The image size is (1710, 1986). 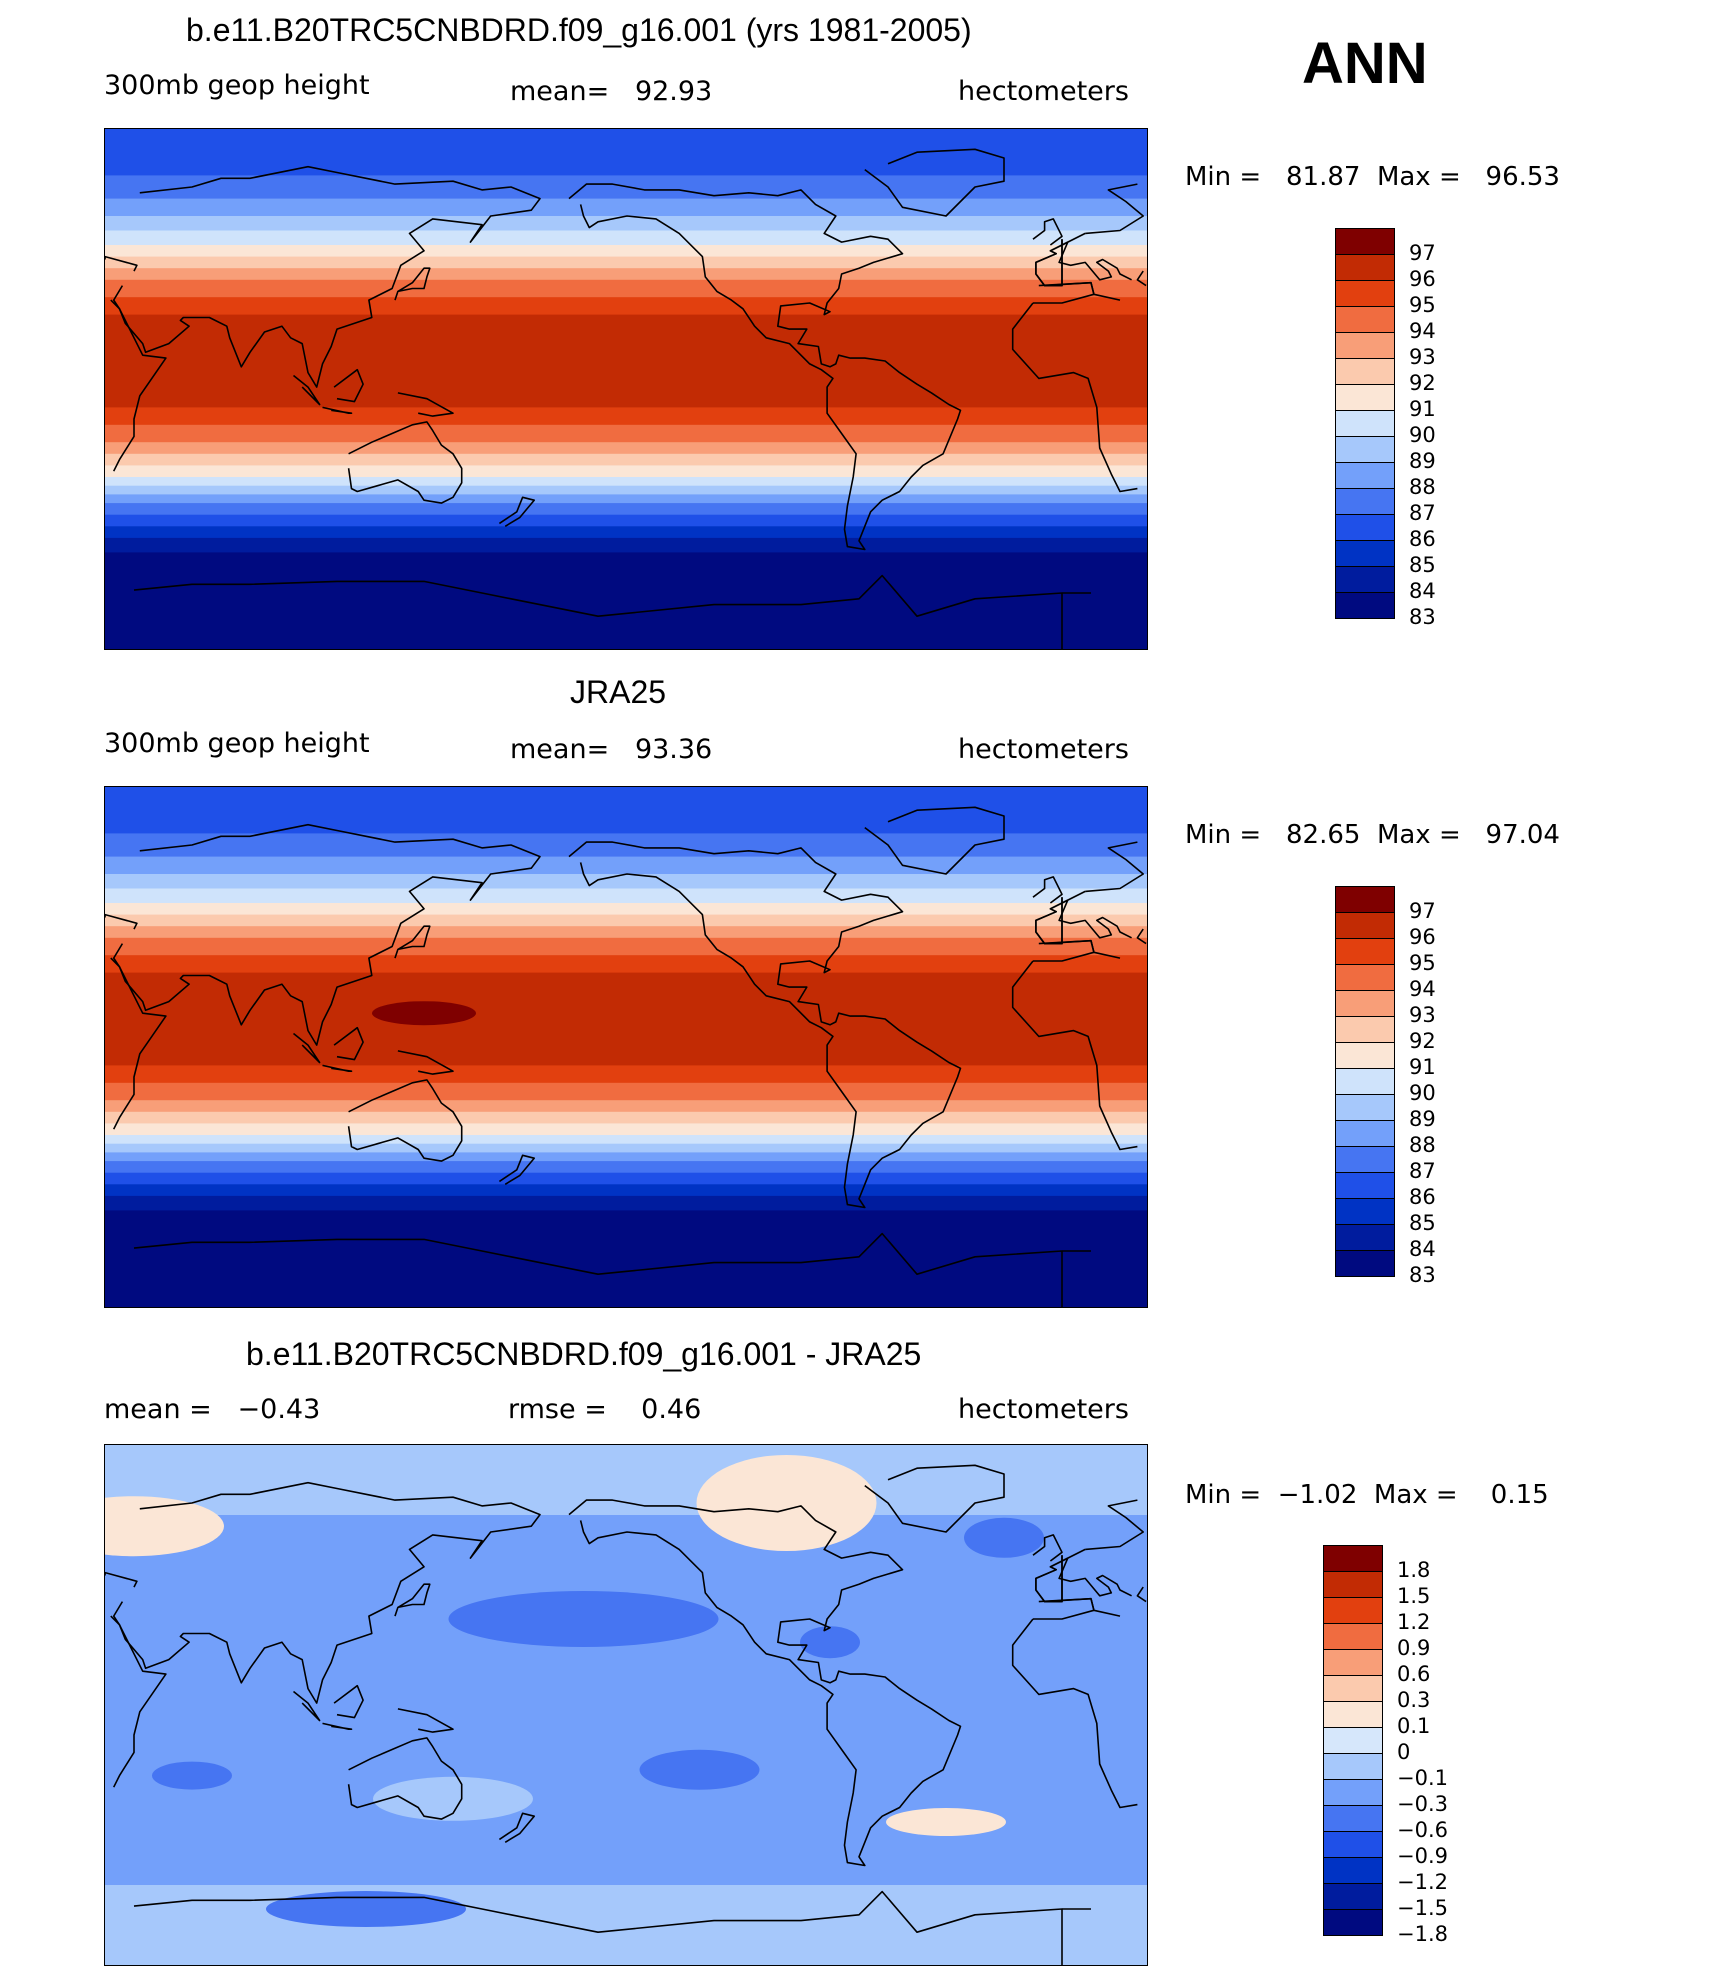 I want to click on colorbar-label: −0.1, so click(x=1422, y=1778).